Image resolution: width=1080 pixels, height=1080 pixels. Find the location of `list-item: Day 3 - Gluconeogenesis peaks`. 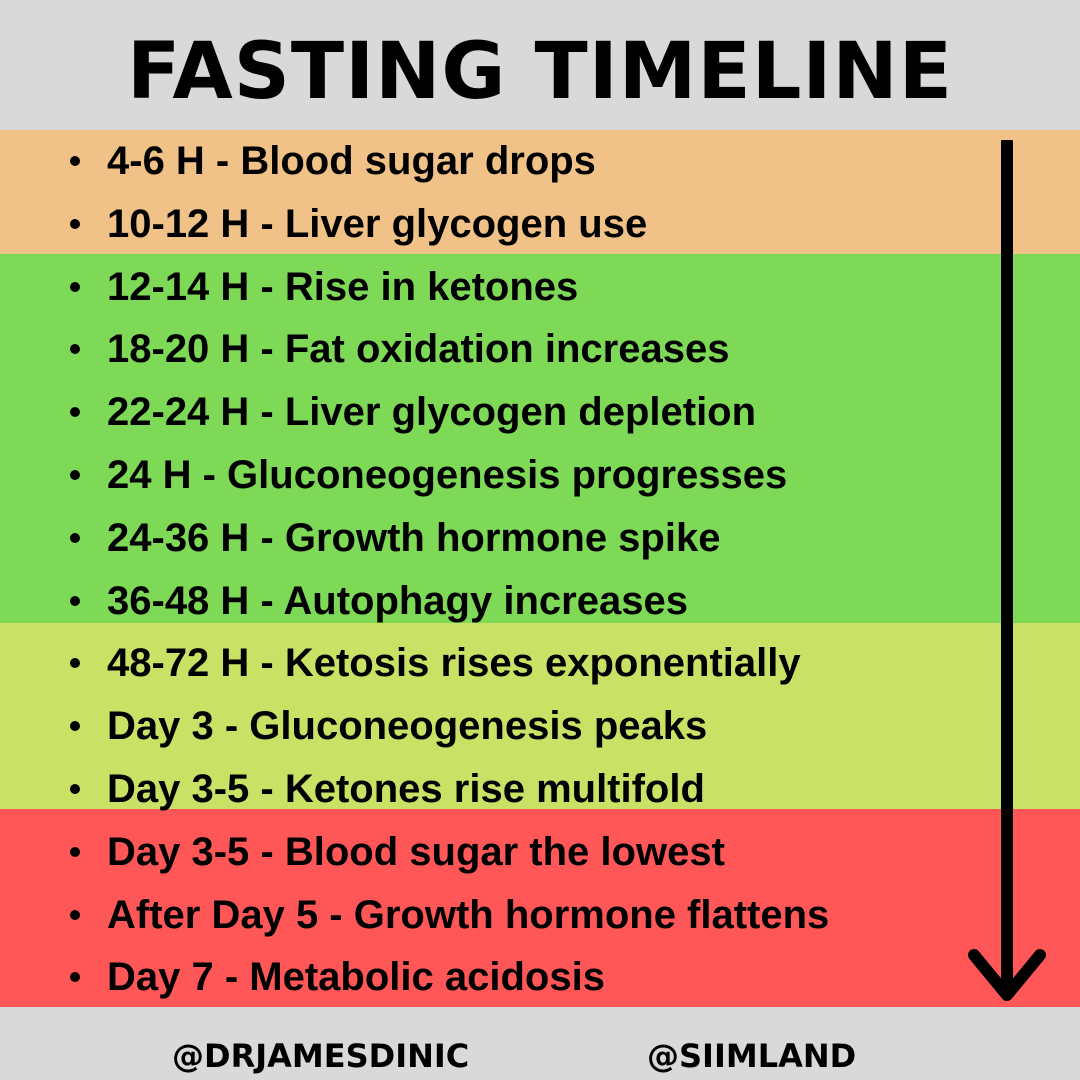

list-item: Day 3 - Gluconeogenesis peaks is located at coordinates (540, 726).